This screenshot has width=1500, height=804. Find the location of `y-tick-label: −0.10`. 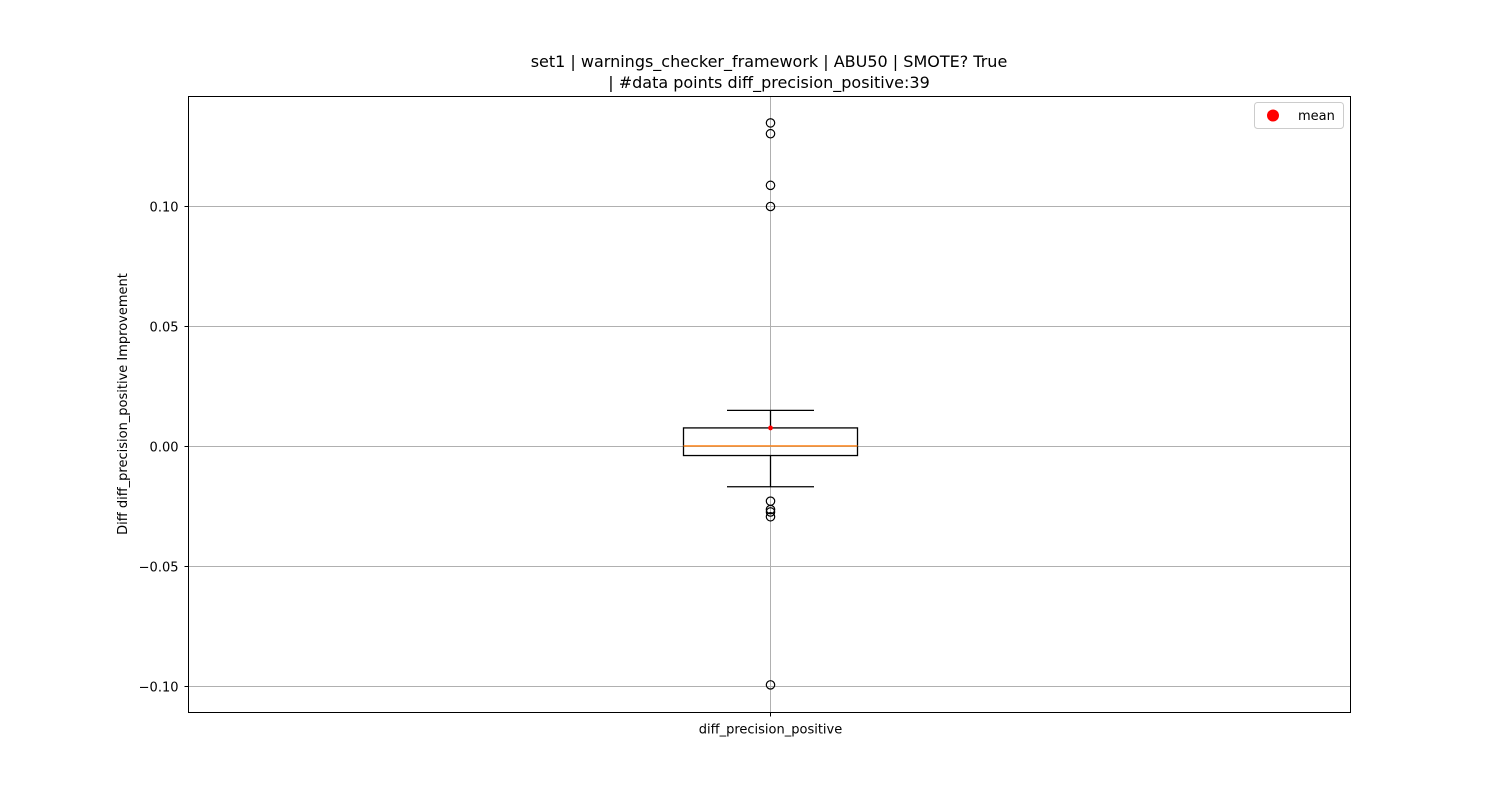

y-tick-label: −0.10 is located at coordinates (159, 688).